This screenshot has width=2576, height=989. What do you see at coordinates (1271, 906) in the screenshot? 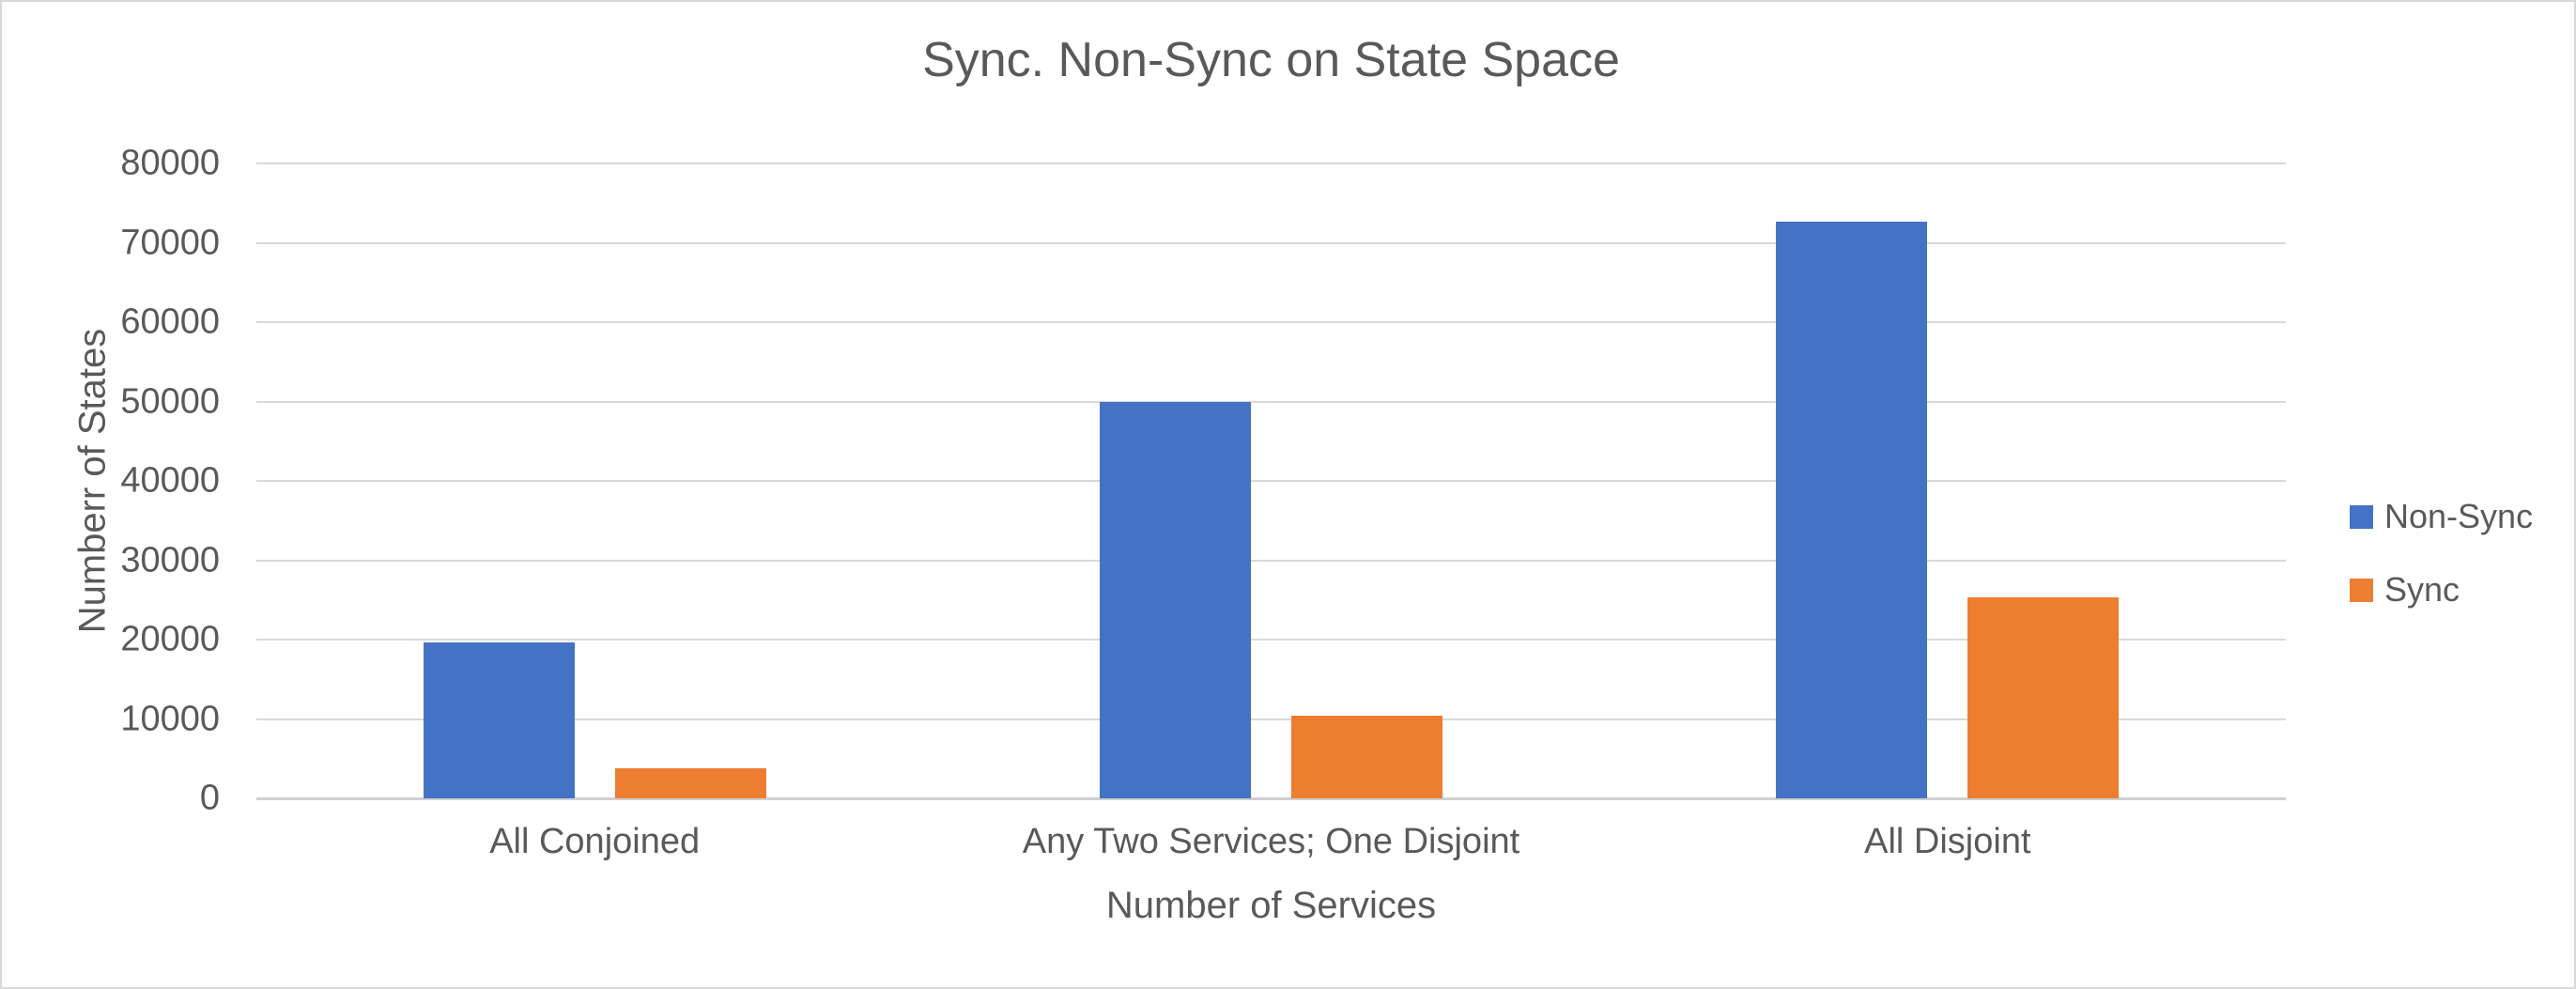
I see `x-axis-title: Number of Services` at bounding box center [1271, 906].